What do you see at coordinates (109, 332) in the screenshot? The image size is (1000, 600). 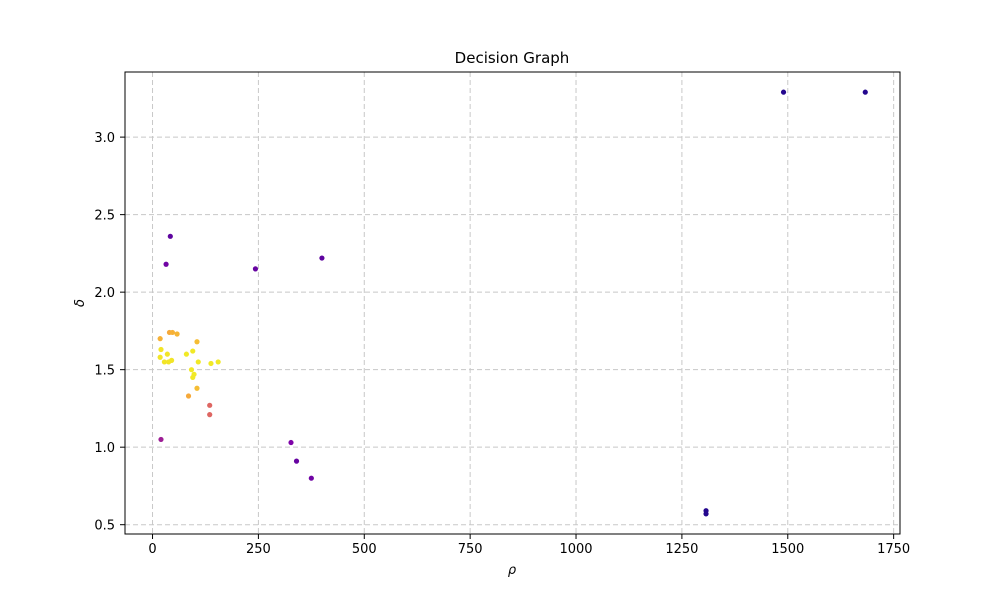 I see `y-axis-ticks: 0.5 1.0 1.5 2.0 2.5 3.0` at bounding box center [109, 332].